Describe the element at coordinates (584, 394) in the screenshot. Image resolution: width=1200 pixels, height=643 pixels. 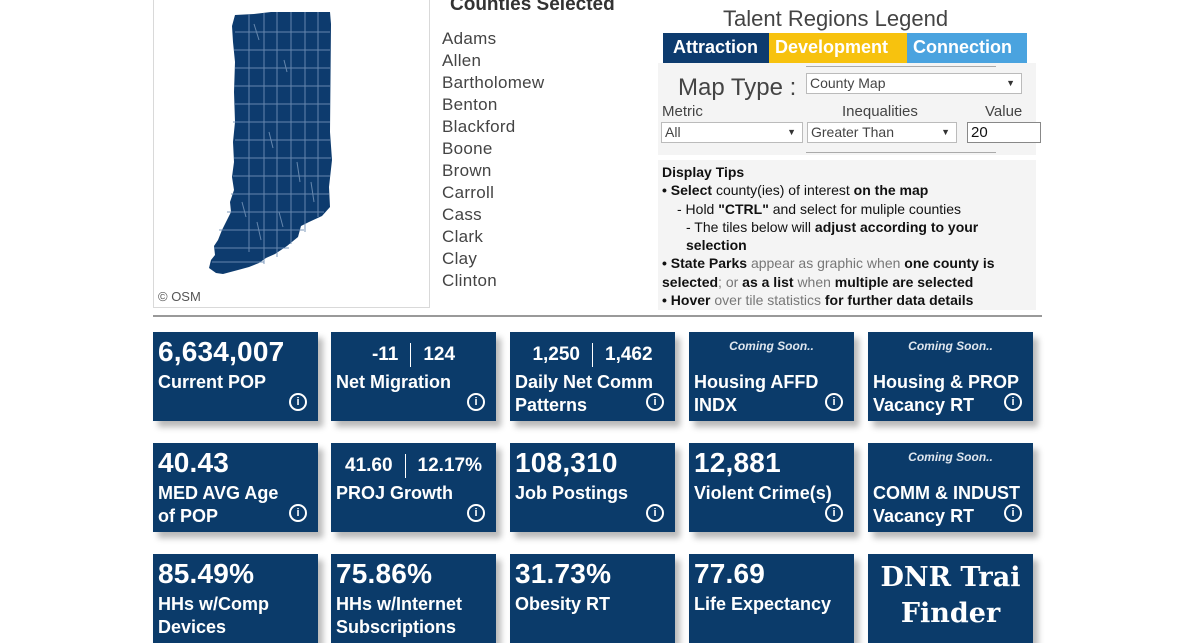
I see `tile-label: Daily Net Comm Patterns` at that location.